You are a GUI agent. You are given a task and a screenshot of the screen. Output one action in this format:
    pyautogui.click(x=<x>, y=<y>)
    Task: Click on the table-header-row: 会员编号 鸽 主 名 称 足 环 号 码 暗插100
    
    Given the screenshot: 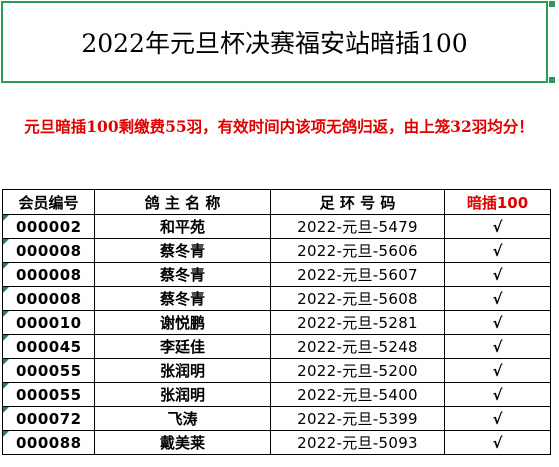 What is the action you would take?
    pyautogui.click(x=276, y=202)
    